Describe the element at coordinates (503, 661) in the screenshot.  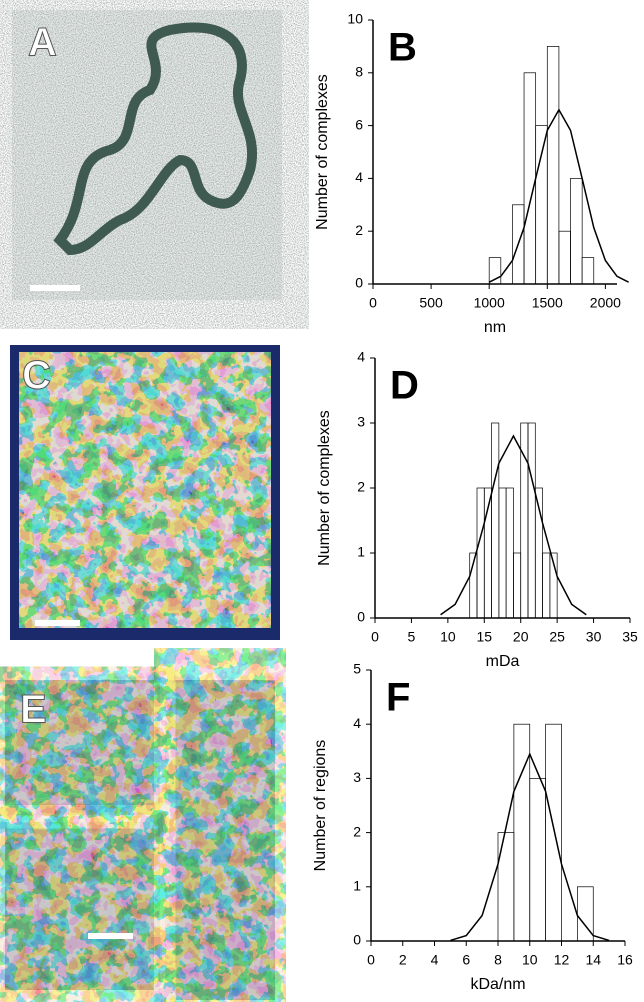
I see `x-axis-label: mDa` at that location.